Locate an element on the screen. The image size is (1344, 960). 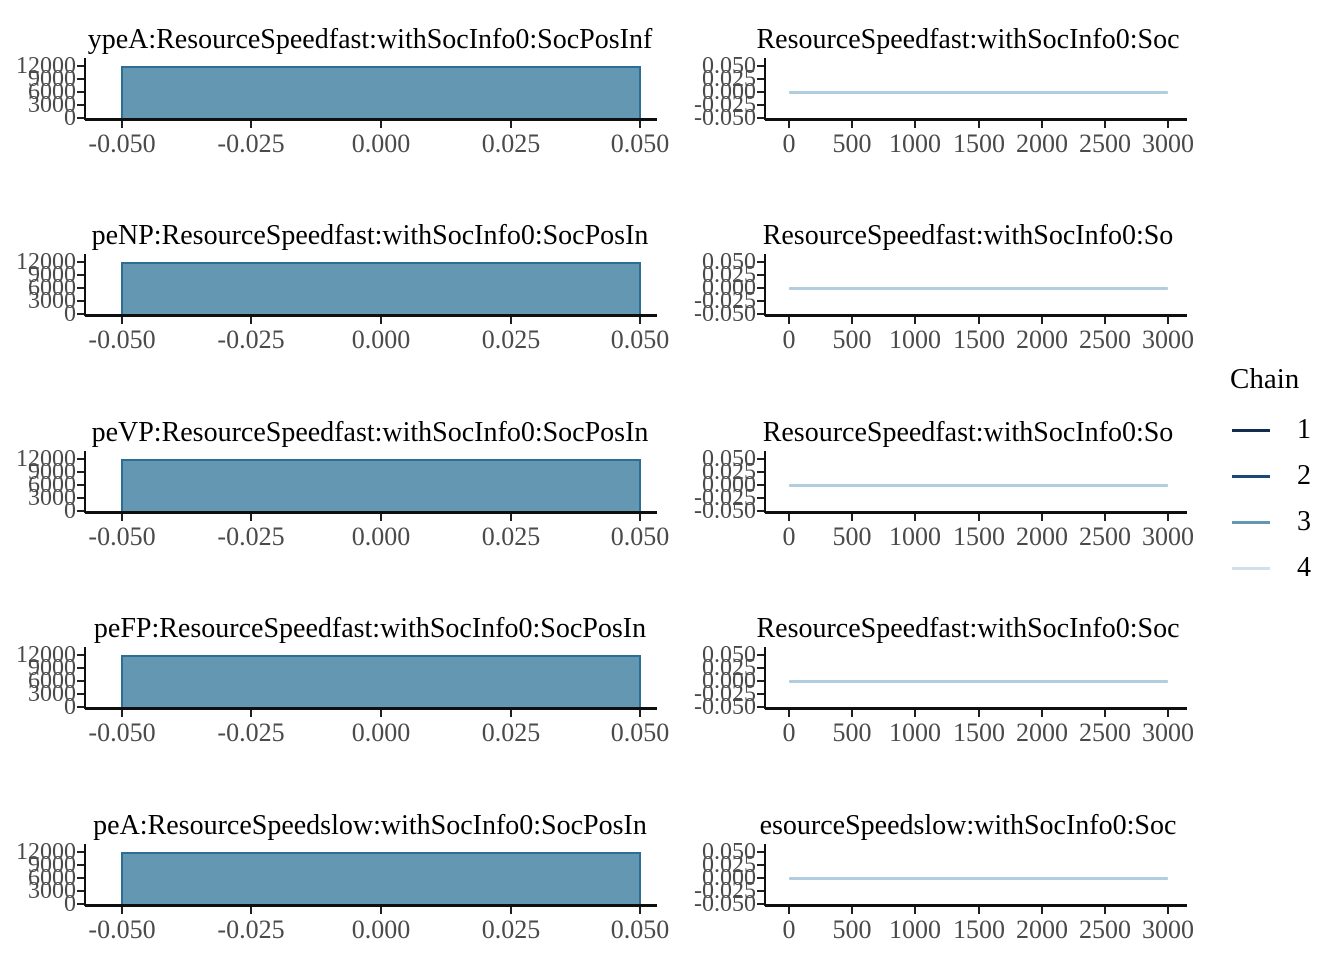
trace-y-axis-line is located at coordinates (765, 678).